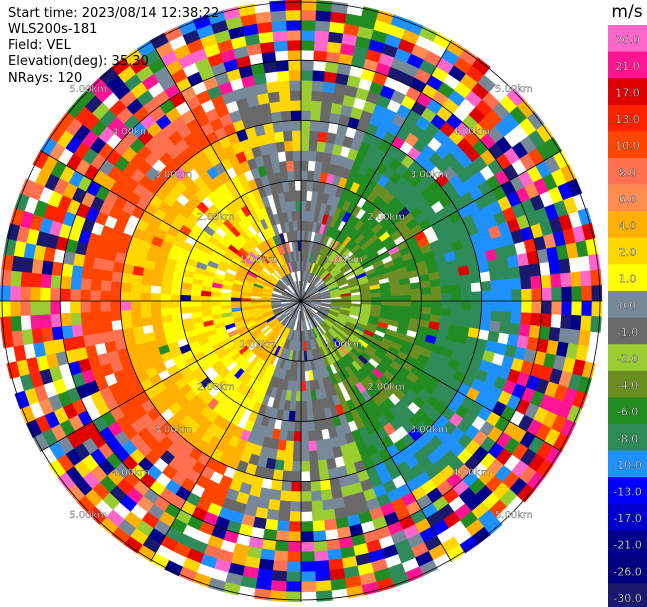 The image size is (647, 607). Describe the element at coordinates (627, 332) in the screenshot. I see `colorbar-tick-label: -1.0` at that location.